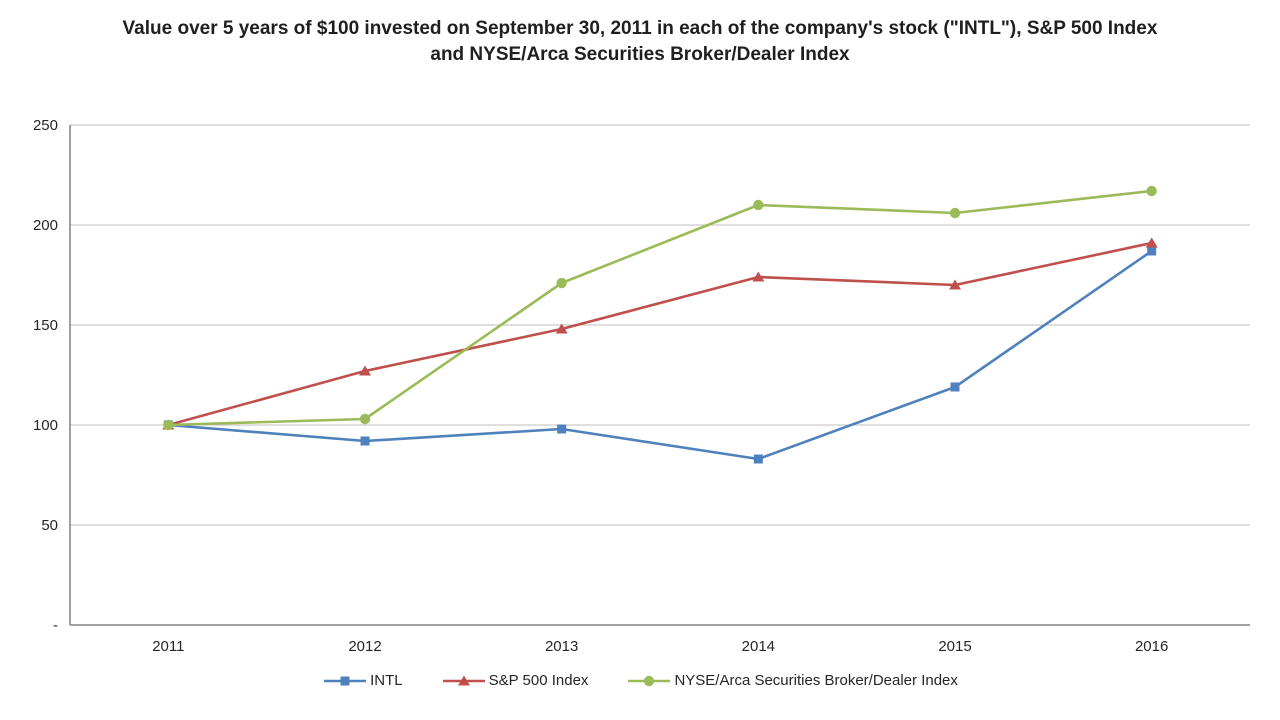  I want to click on y-axis-tick-label: 100, so click(45, 425).